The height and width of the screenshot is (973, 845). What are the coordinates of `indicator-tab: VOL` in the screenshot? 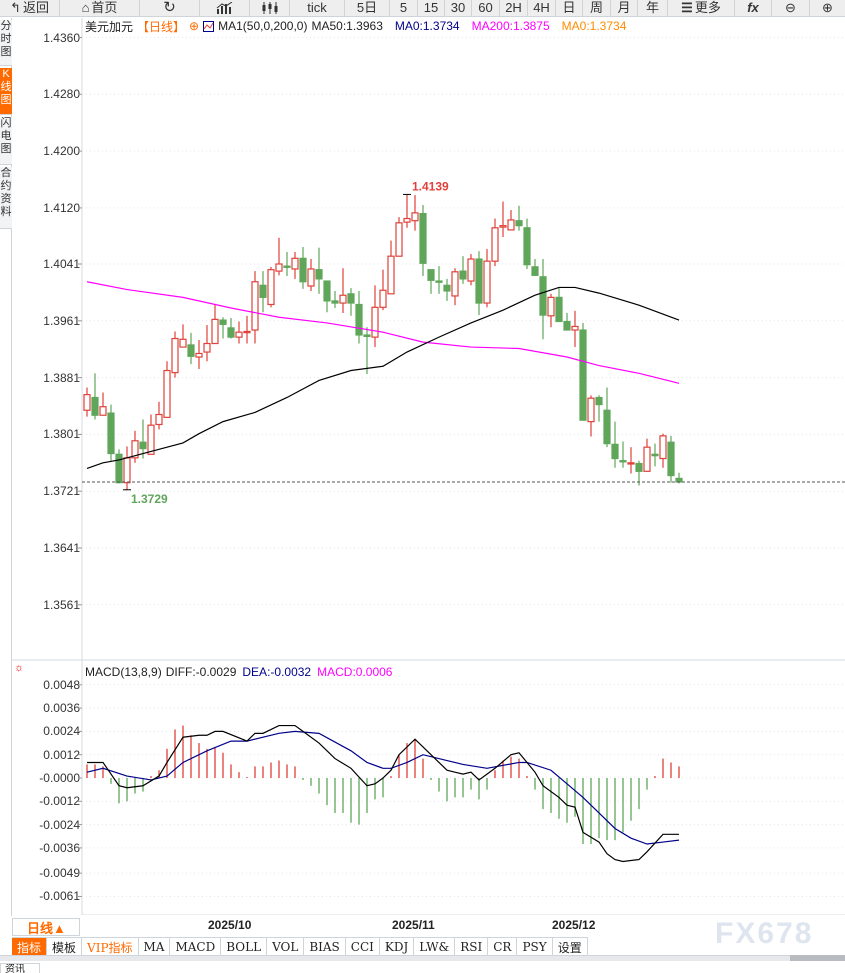 It's located at (286, 947).